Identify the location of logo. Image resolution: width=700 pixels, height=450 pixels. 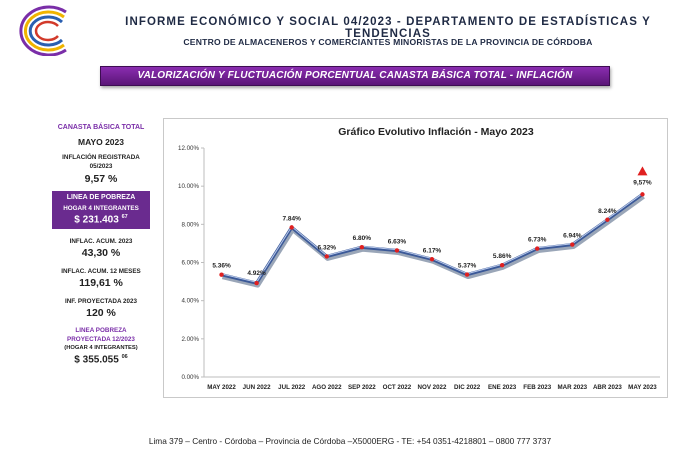
(43, 30).